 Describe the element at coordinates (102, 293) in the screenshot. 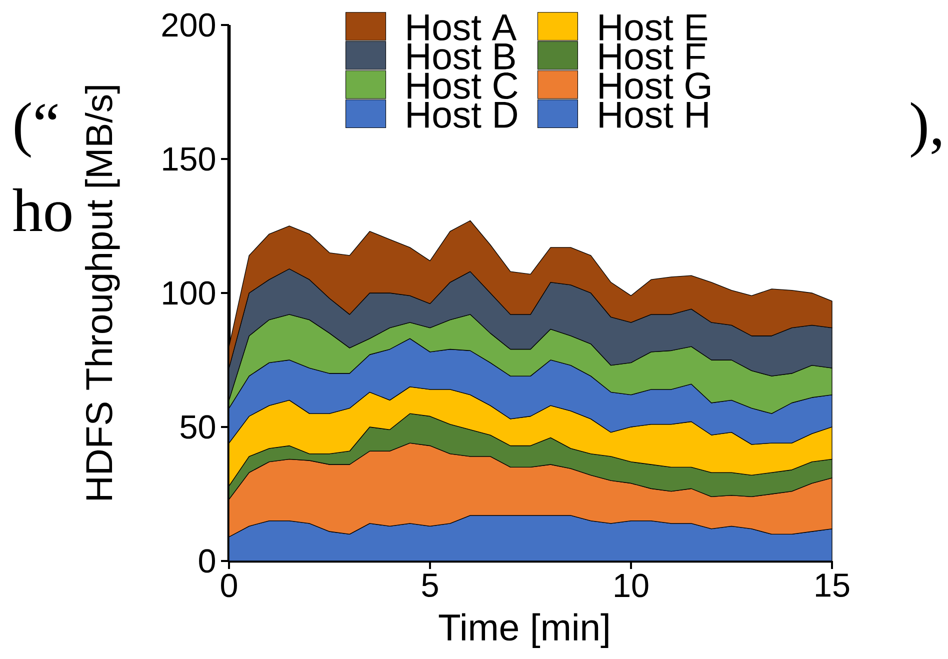

I see `y-axis-title: HDFS Throughput [MB/s]` at that location.